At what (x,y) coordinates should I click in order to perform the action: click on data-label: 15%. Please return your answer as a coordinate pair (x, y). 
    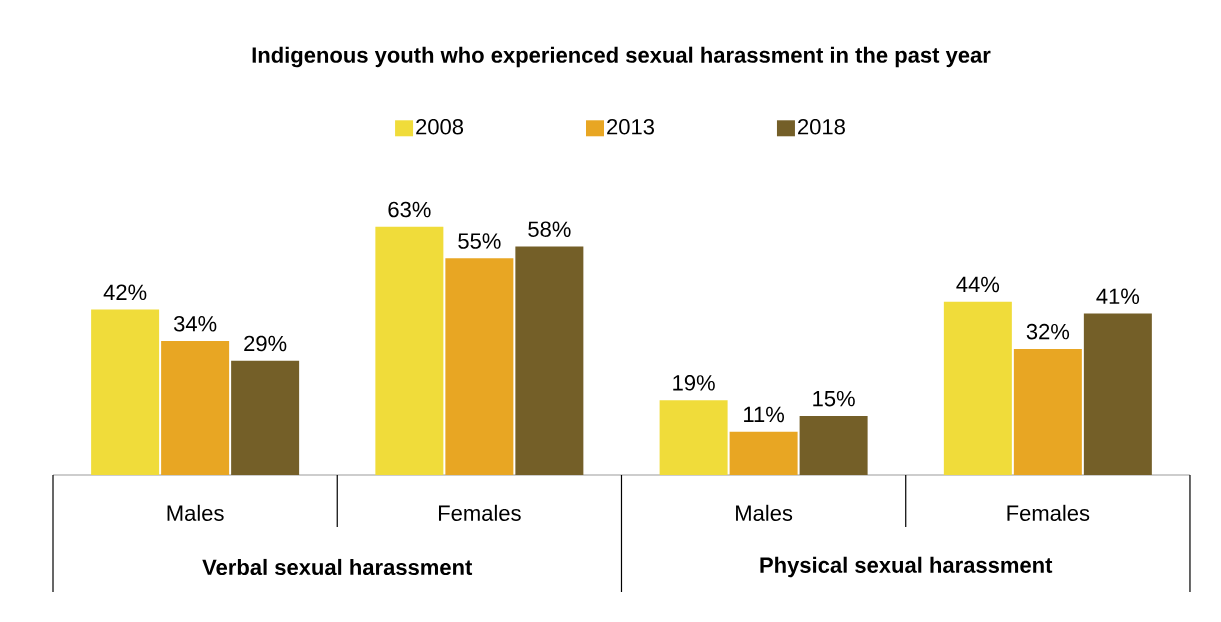
    Looking at the image, I should click on (834, 398).